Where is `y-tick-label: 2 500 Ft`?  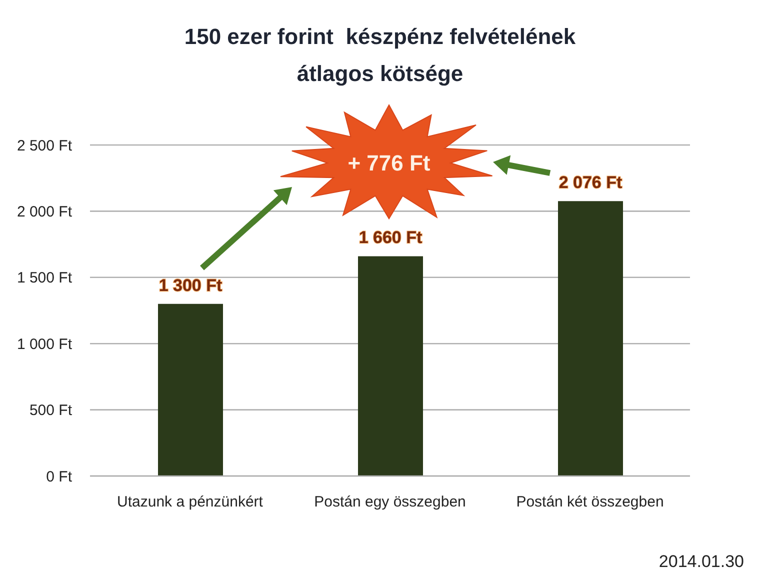
y-tick-label: 2 500 Ft is located at coordinates (44, 145).